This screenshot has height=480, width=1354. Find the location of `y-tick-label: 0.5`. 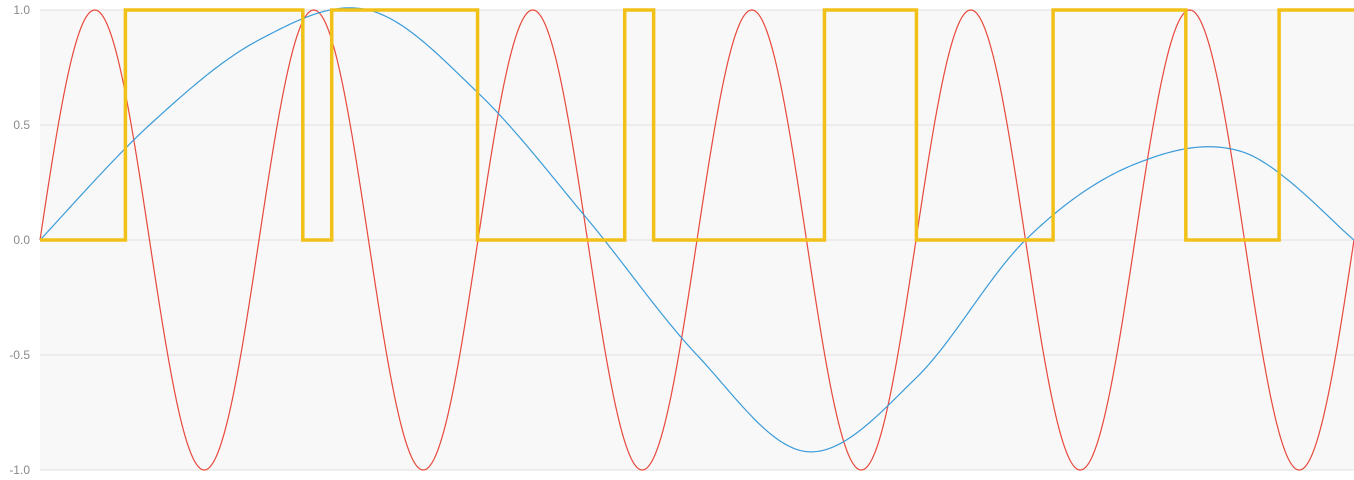

y-tick-label: 0.5 is located at coordinates (21, 125).